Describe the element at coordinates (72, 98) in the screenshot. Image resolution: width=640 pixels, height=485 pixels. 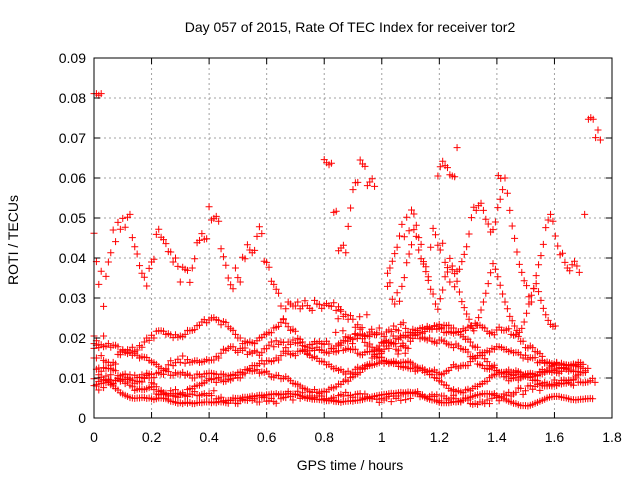
I see `y-tick-label: 0.08` at that location.